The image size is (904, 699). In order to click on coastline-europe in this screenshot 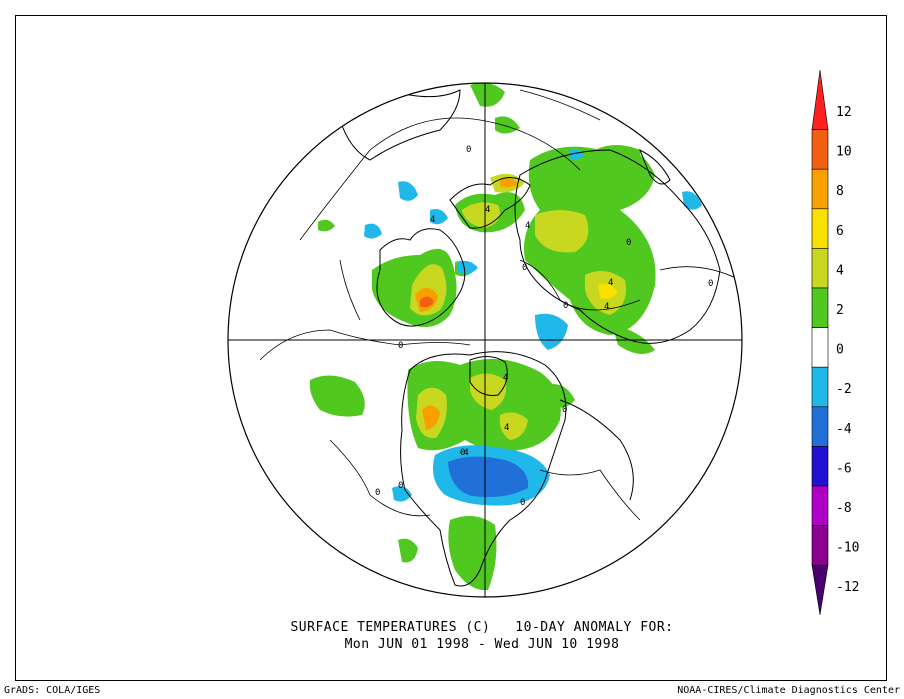, I will do `click(421, 277)`.